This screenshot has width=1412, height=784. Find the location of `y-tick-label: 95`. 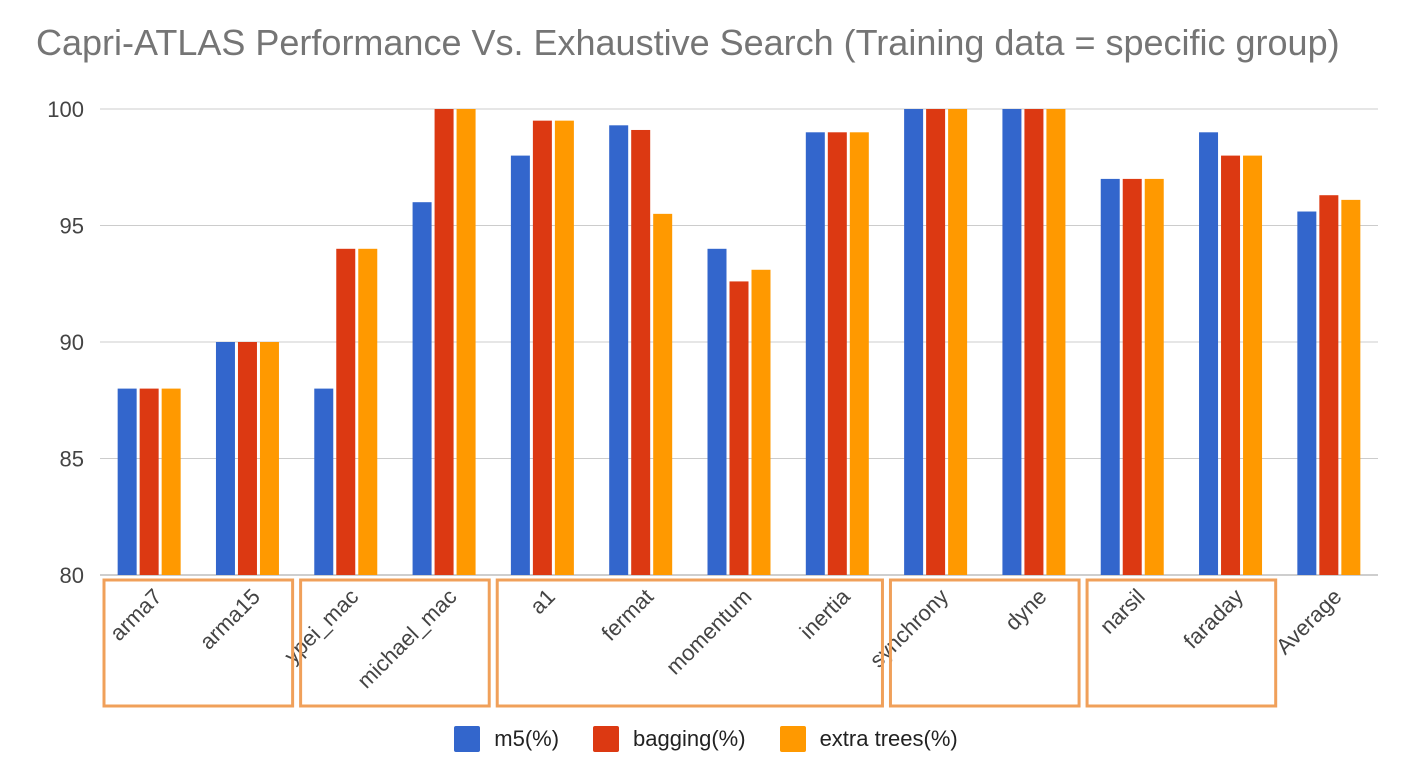

y-tick-label: 95 is located at coordinates (72, 226).